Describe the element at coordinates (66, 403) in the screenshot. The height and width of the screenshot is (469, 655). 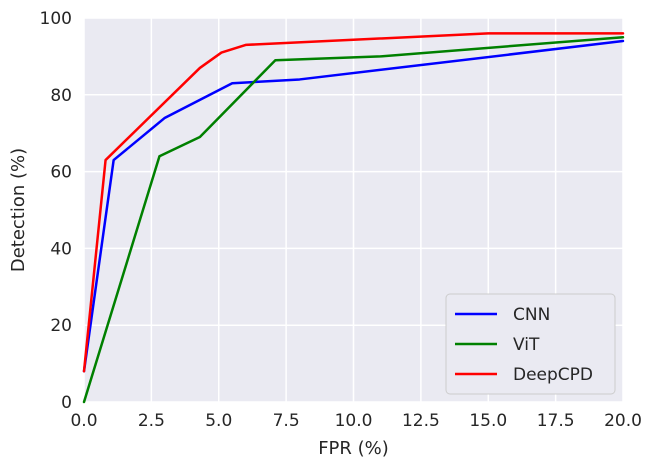
I see `y-tick-label: 0` at that location.